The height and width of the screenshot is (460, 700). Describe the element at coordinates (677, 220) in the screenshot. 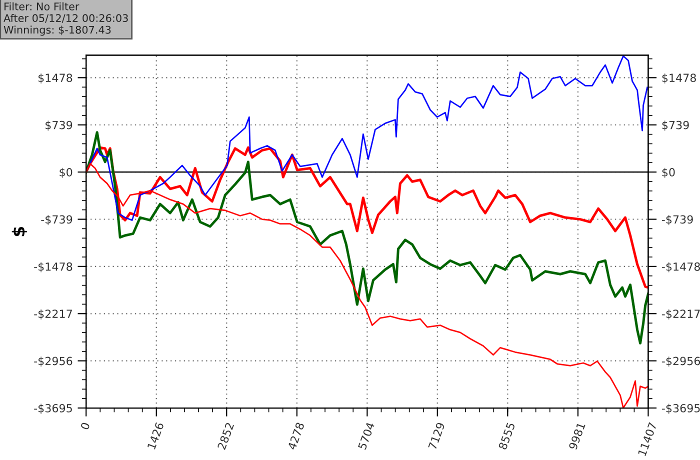

I see `y2-tick-label: -$739` at that location.